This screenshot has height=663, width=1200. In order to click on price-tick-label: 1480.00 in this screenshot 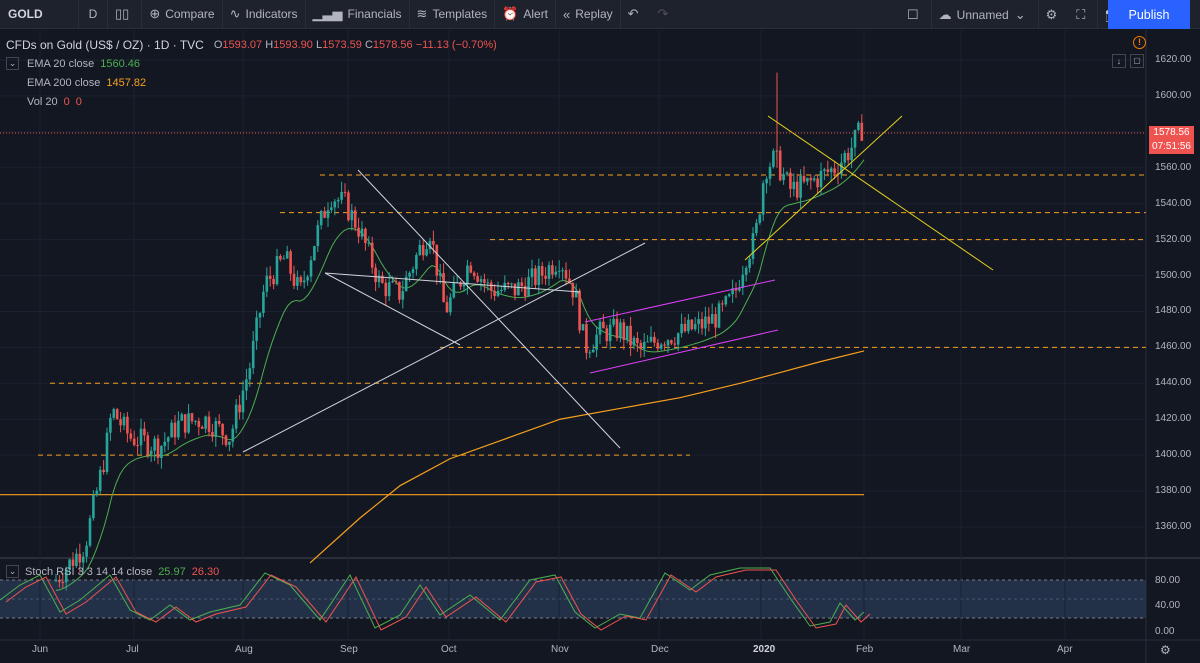, I will do `click(1173, 311)`.